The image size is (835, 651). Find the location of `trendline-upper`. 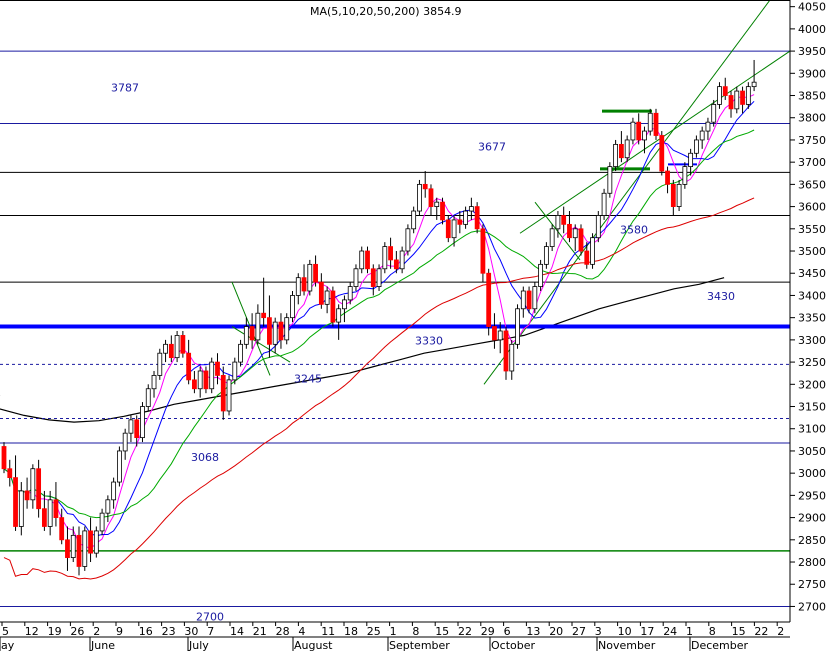

trendline-upper is located at coordinates (655, 142).